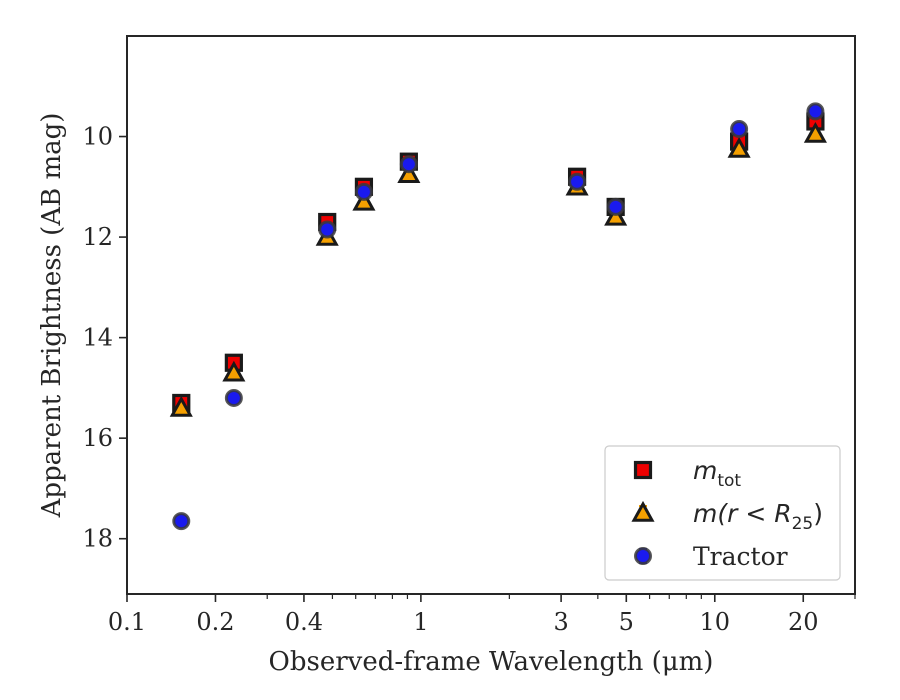 The width and height of the screenshot is (900, 700). Describe the element at coordinates (304, 622) in the screenshot. I see `x-tick-label: 0.4` at that location.